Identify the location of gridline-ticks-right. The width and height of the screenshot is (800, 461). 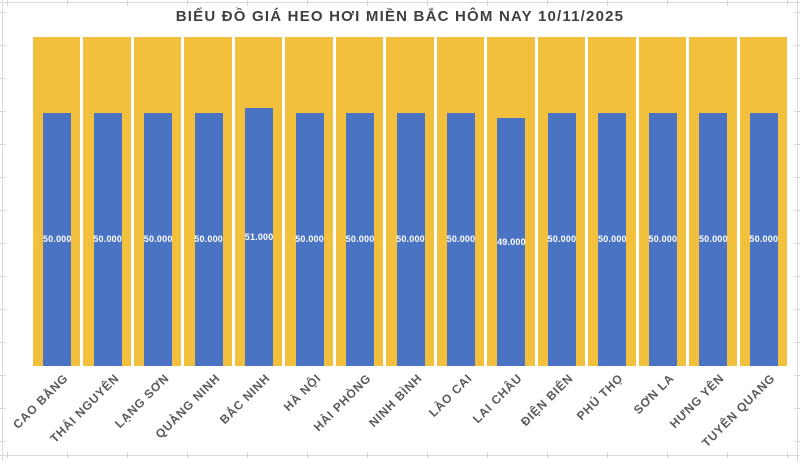
(797, 232).